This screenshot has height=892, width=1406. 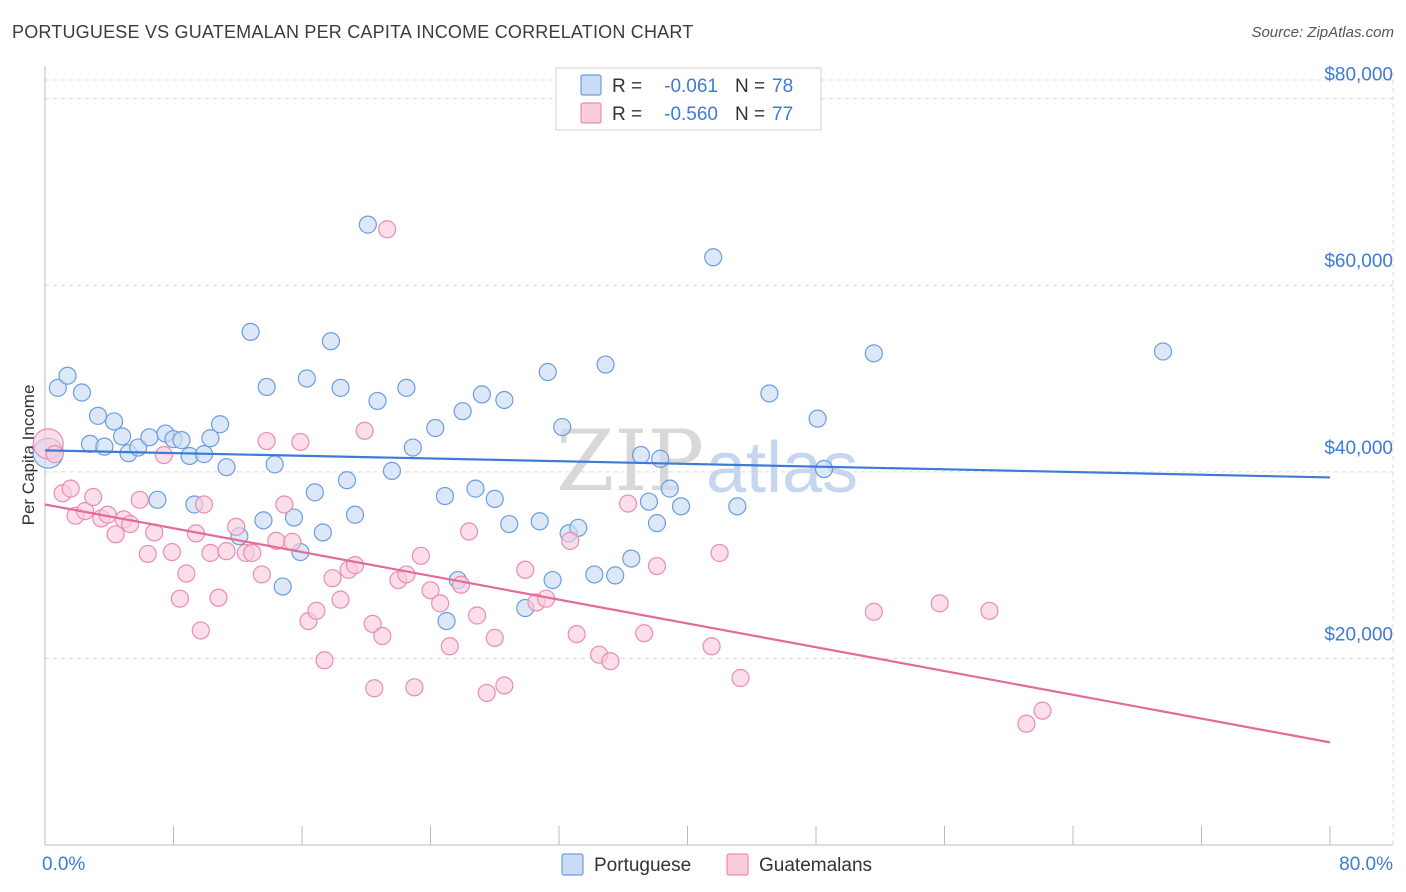 I want to click on source-label: Source: ZipAtlas.com, so click(x=1322, y=32).